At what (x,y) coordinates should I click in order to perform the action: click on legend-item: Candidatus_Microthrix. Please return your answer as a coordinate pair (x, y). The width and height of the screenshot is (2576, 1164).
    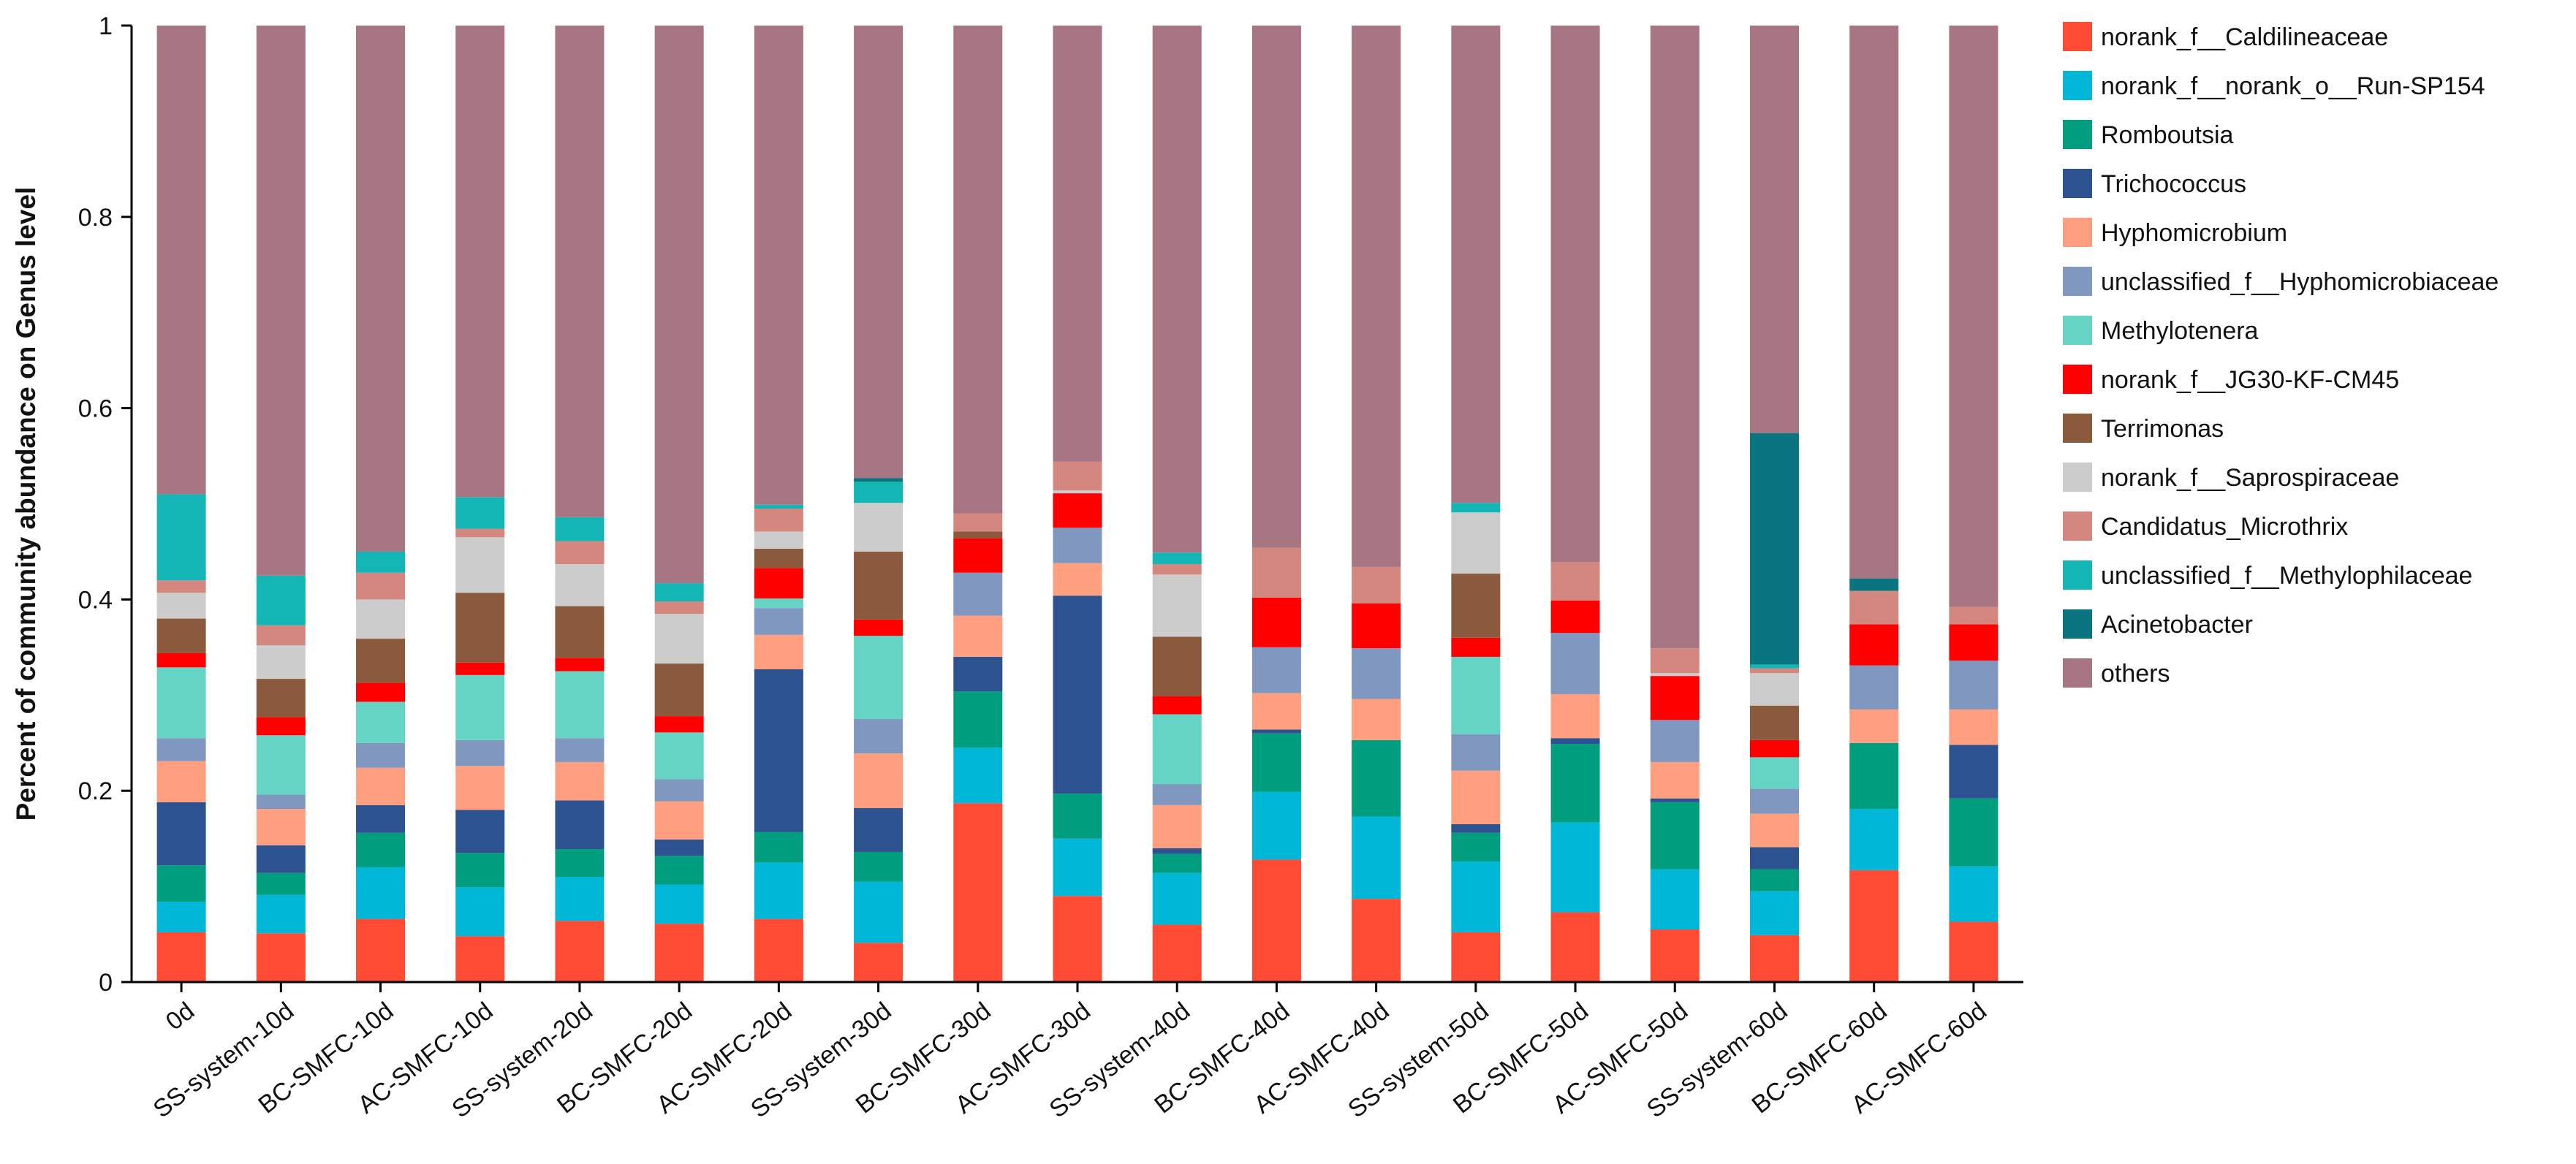
    Looking at the image, I should click on (2205, 526).